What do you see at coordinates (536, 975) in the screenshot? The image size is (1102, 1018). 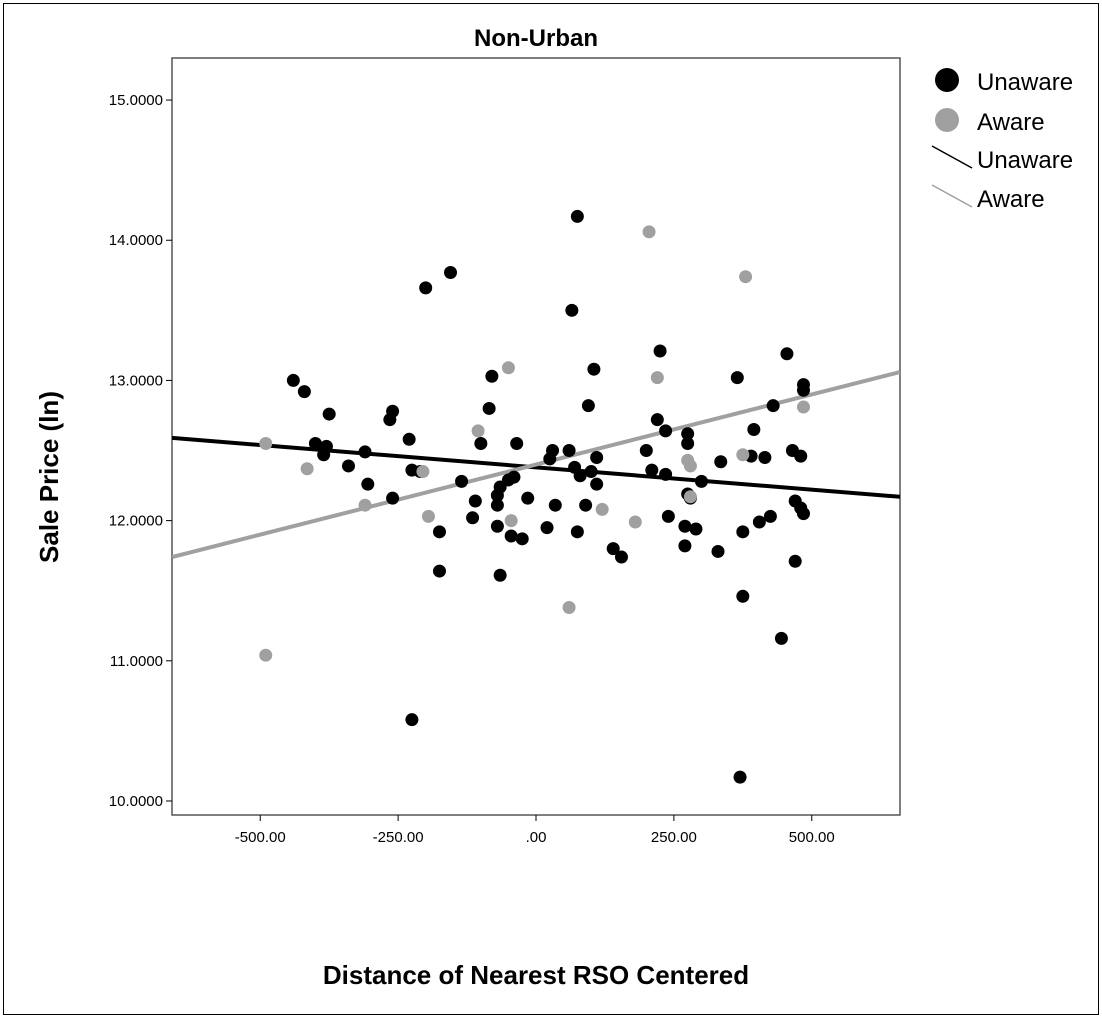 I see `x-axis-label: Distance of Nearest RSO Centered` at bounding box center [536, 975].